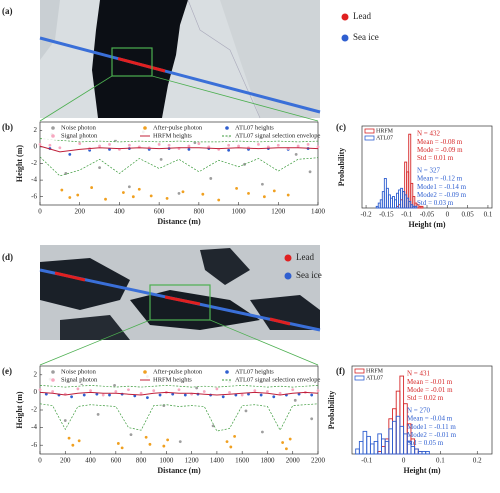 This screenshot has height=493, width=500. What do you see at coordinates (242, 461) in the screenshot?
I see `x-tick-label: 1600` at bounding box center [242, 461].